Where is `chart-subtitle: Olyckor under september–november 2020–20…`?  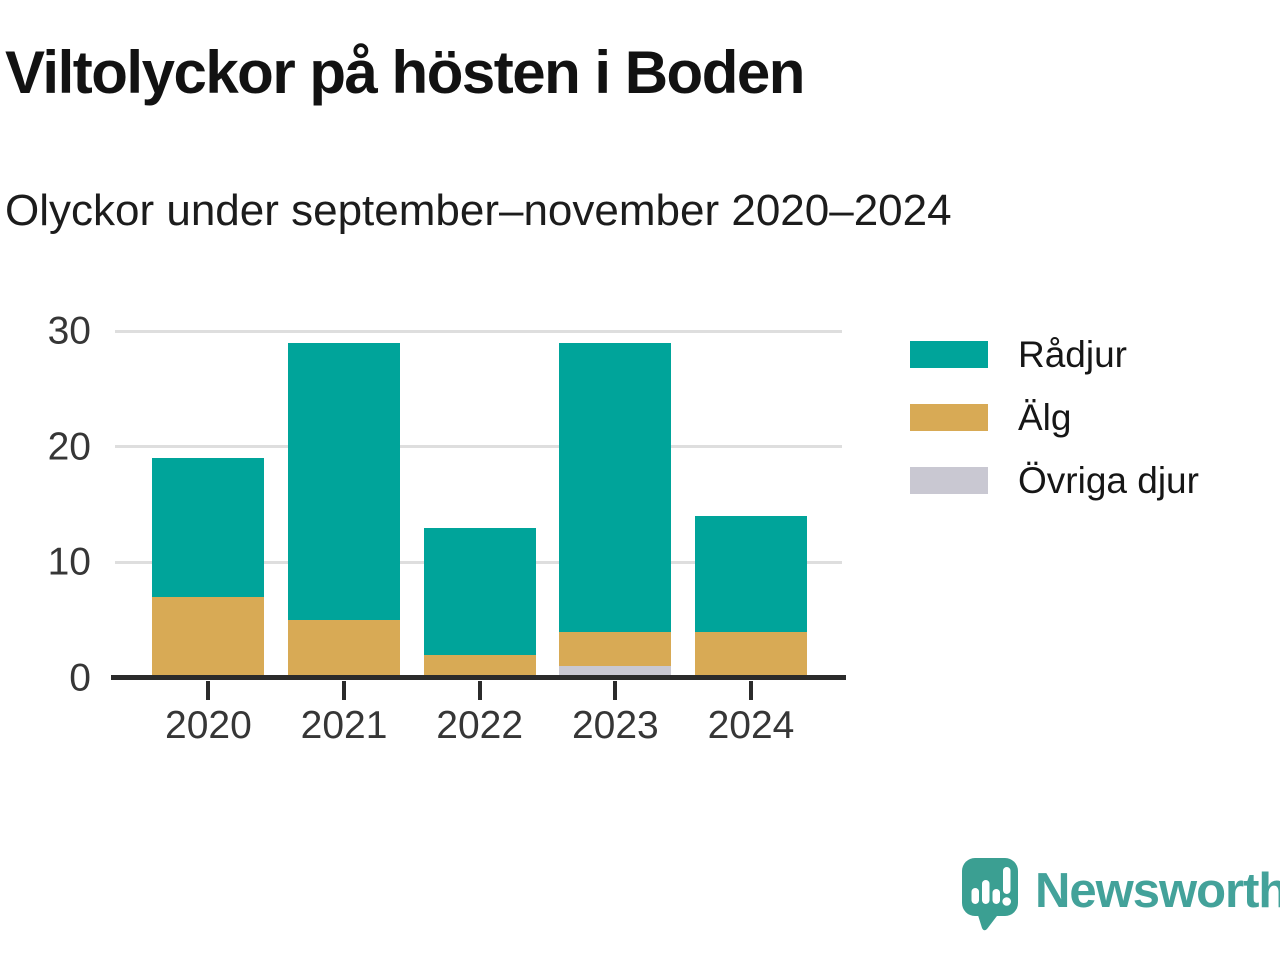 chart-subtitle: Olyckor under september–november 2020–20… is located at coordinates (478, 210).